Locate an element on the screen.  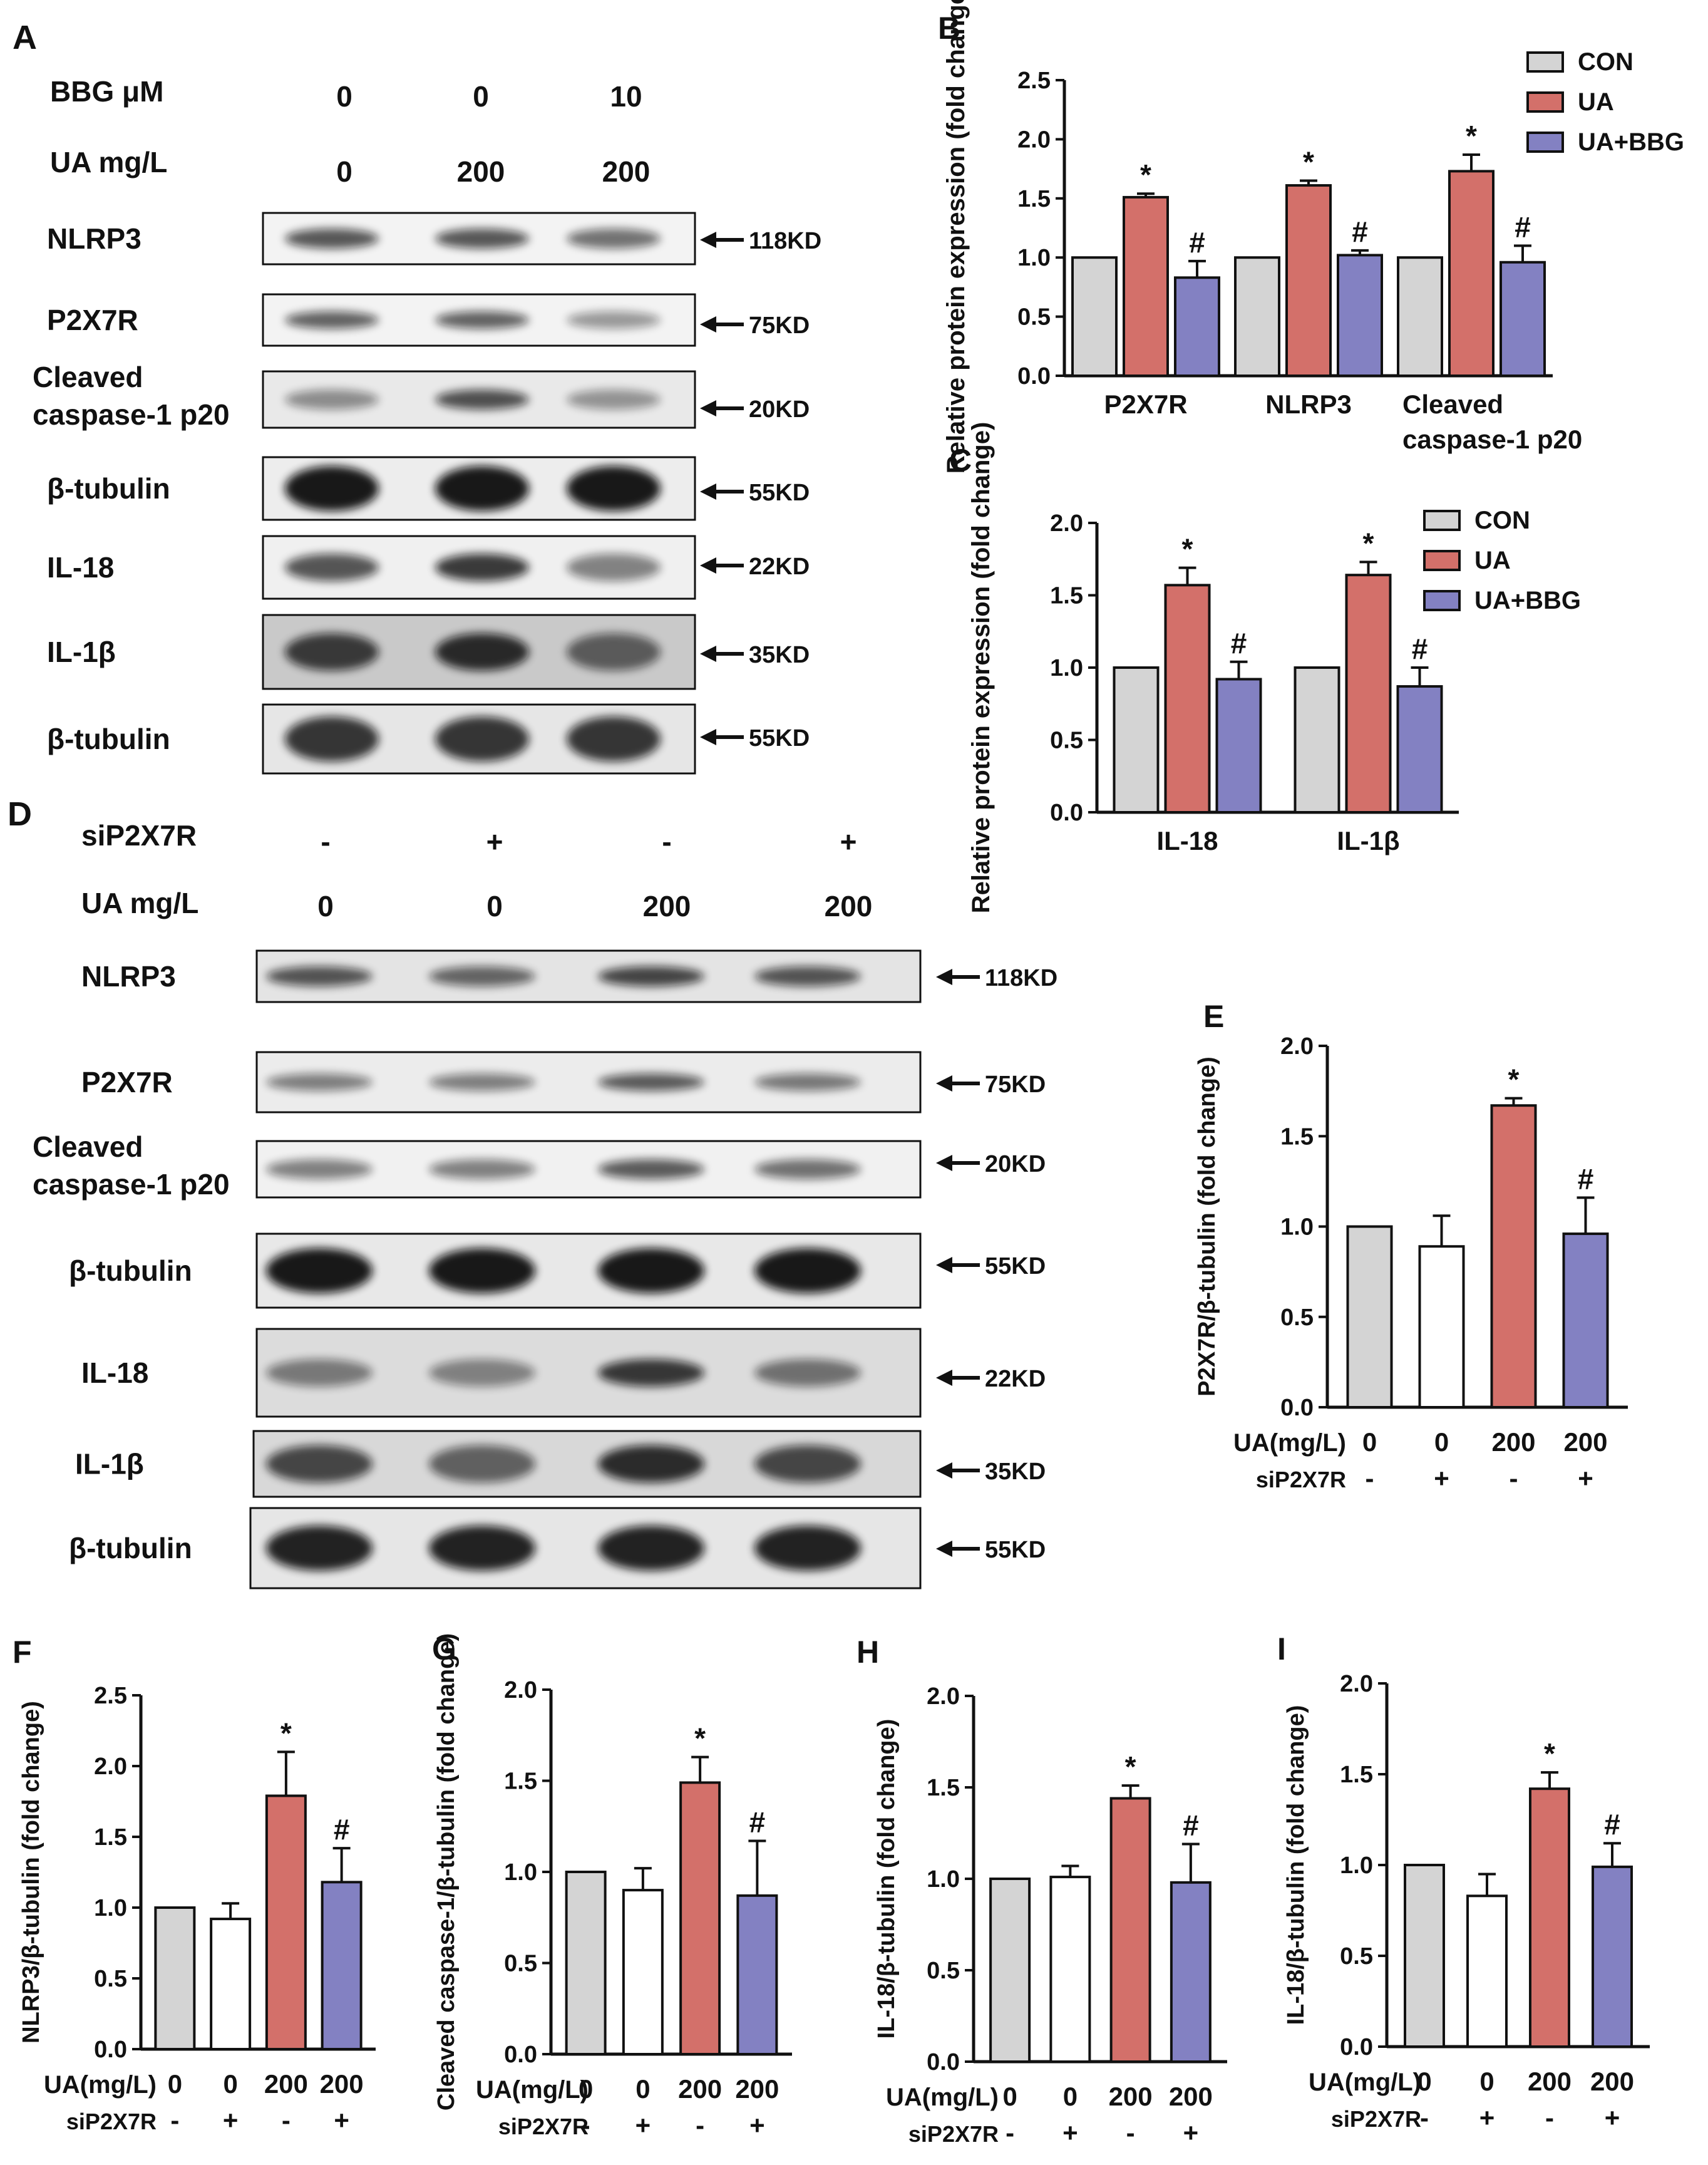
blot-header-value: 0 is located at coordinates (325, 906).